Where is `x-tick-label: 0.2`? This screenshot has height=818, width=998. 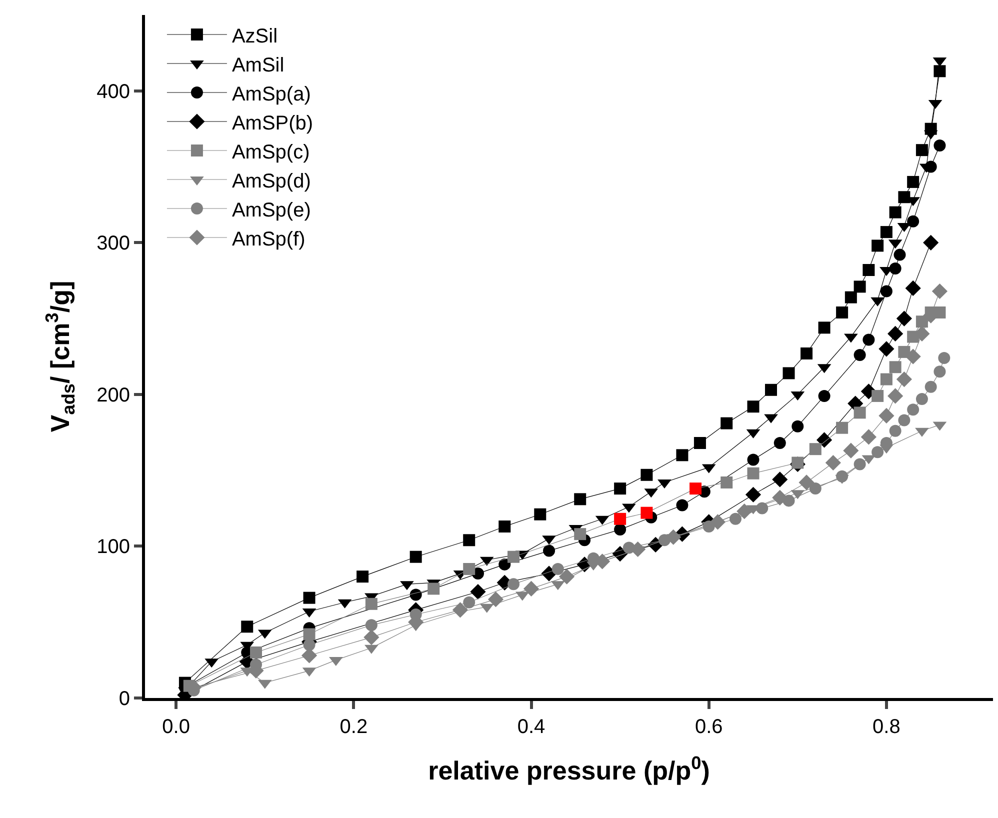 x-tick-label: 0.2 is located at coordinates (354, 727).